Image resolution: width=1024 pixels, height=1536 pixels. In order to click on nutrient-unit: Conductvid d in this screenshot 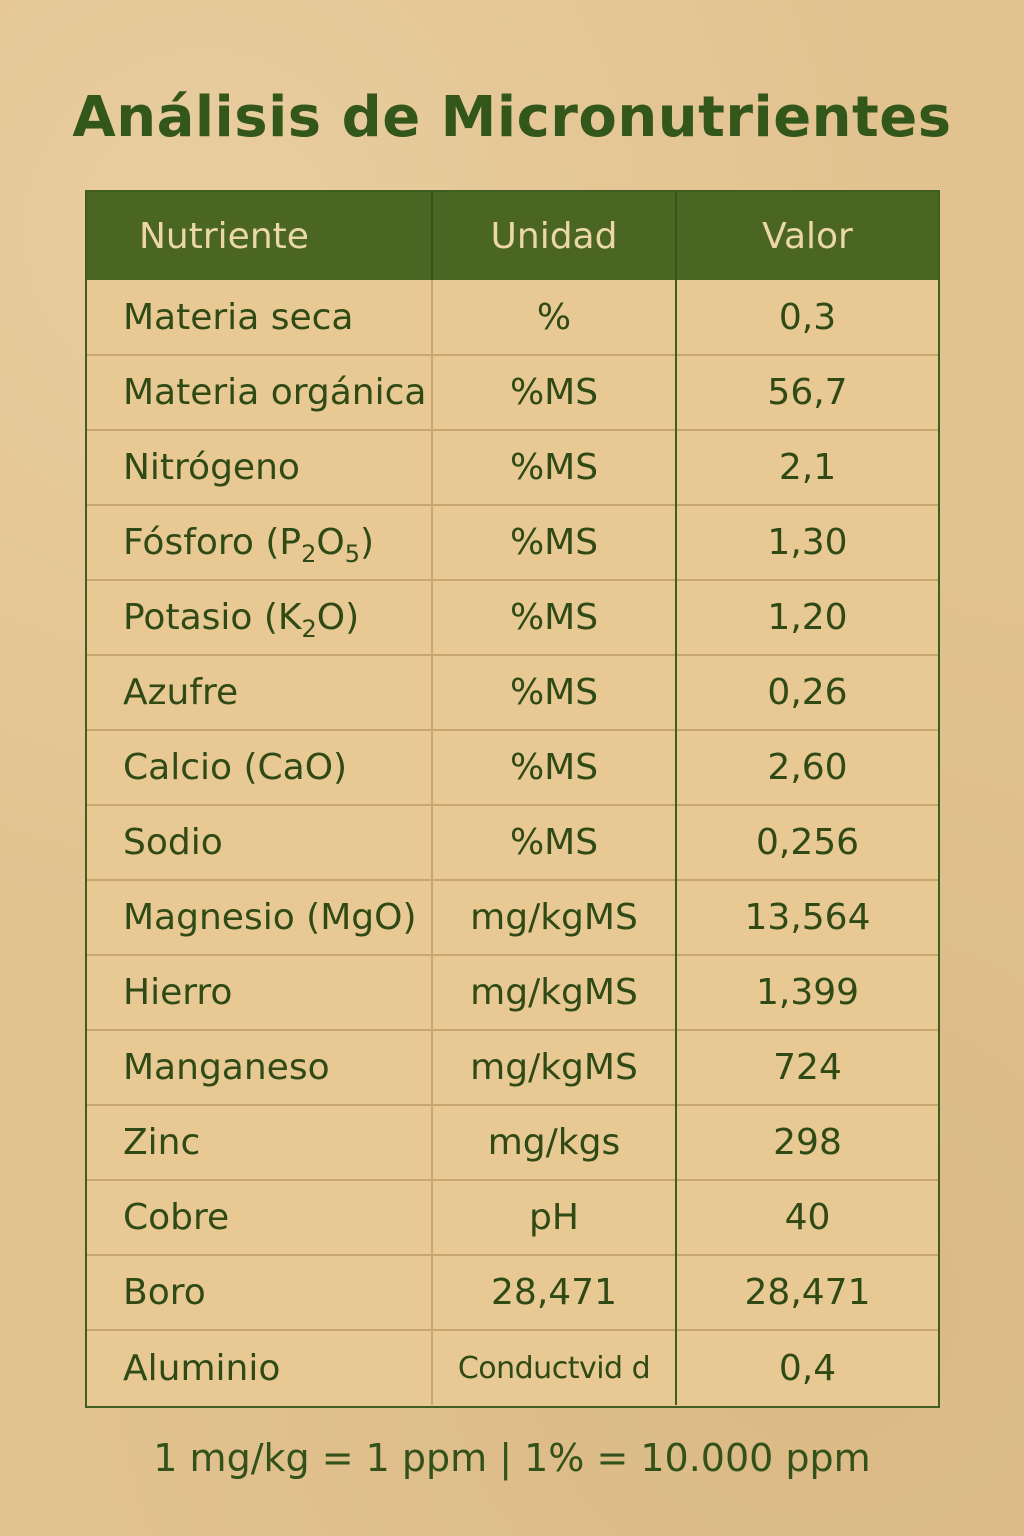, I will do `click(554, 1367)`.